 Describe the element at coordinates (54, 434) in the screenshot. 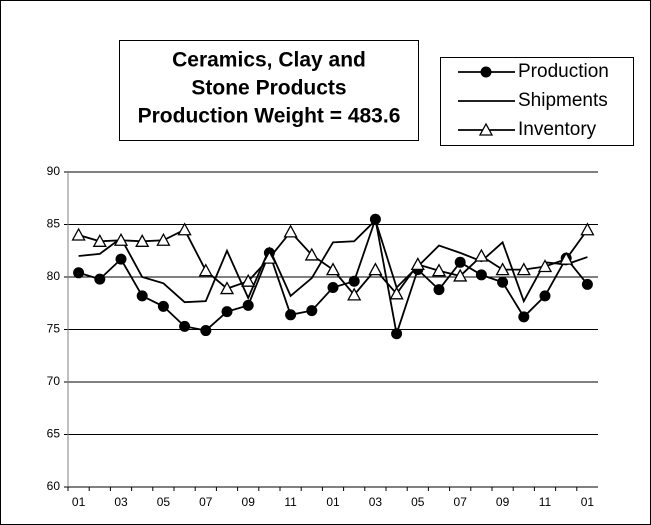

I see `y-tick-label: 65` at that location.